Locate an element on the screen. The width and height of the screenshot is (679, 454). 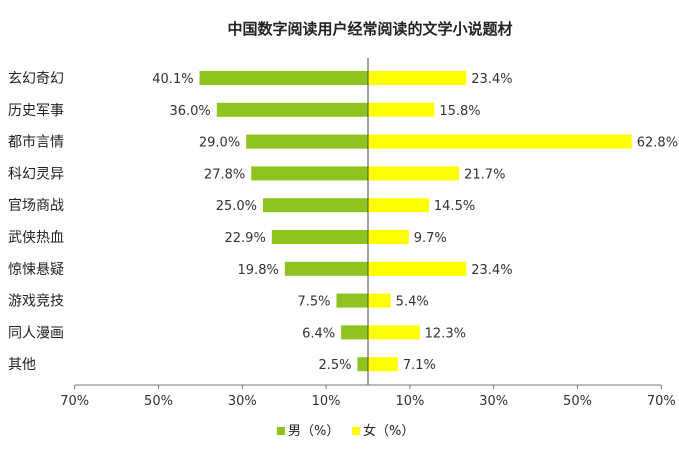
value-label-female: 5.4% is located at coordinates (412, 302).